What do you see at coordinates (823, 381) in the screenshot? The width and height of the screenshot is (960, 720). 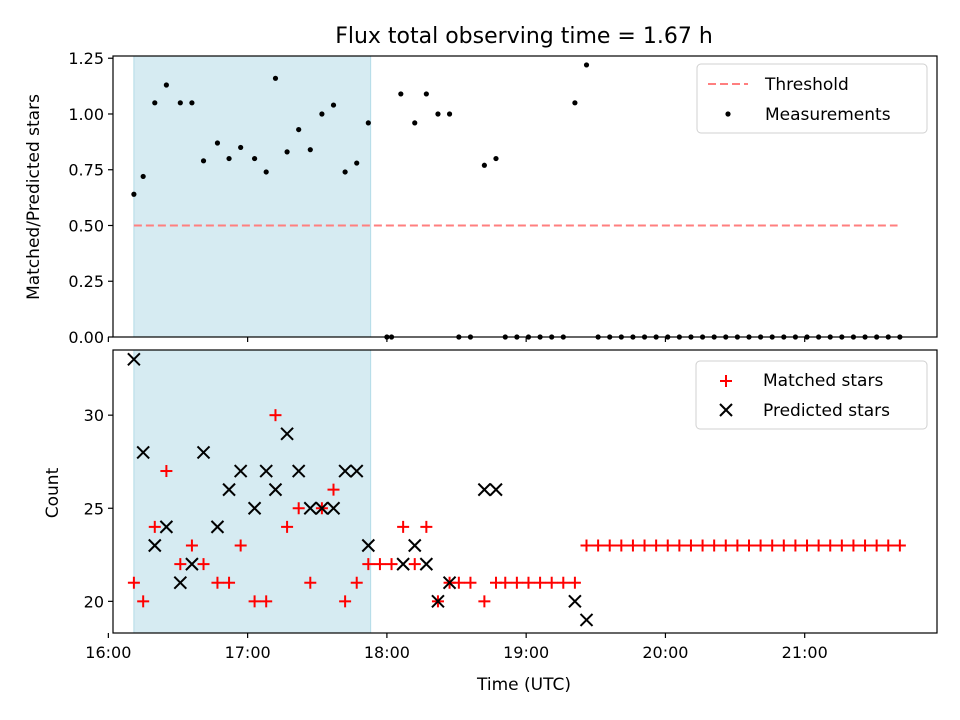 I see `legend-matched-label: Matched stars` at bounding box center [823, 381].